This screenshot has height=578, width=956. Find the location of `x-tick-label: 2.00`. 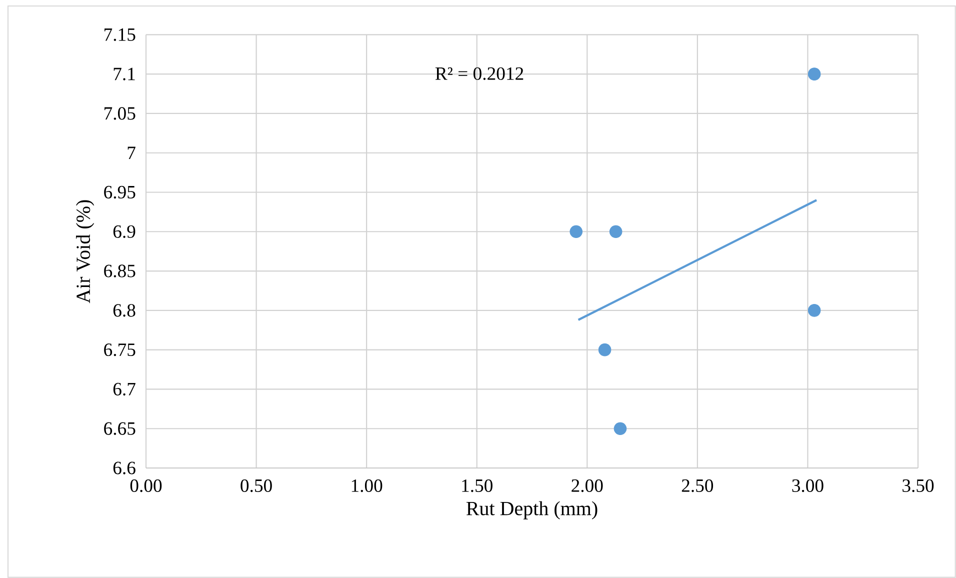

x-tick-label: 2.00 is located at coordinates (587, 485).